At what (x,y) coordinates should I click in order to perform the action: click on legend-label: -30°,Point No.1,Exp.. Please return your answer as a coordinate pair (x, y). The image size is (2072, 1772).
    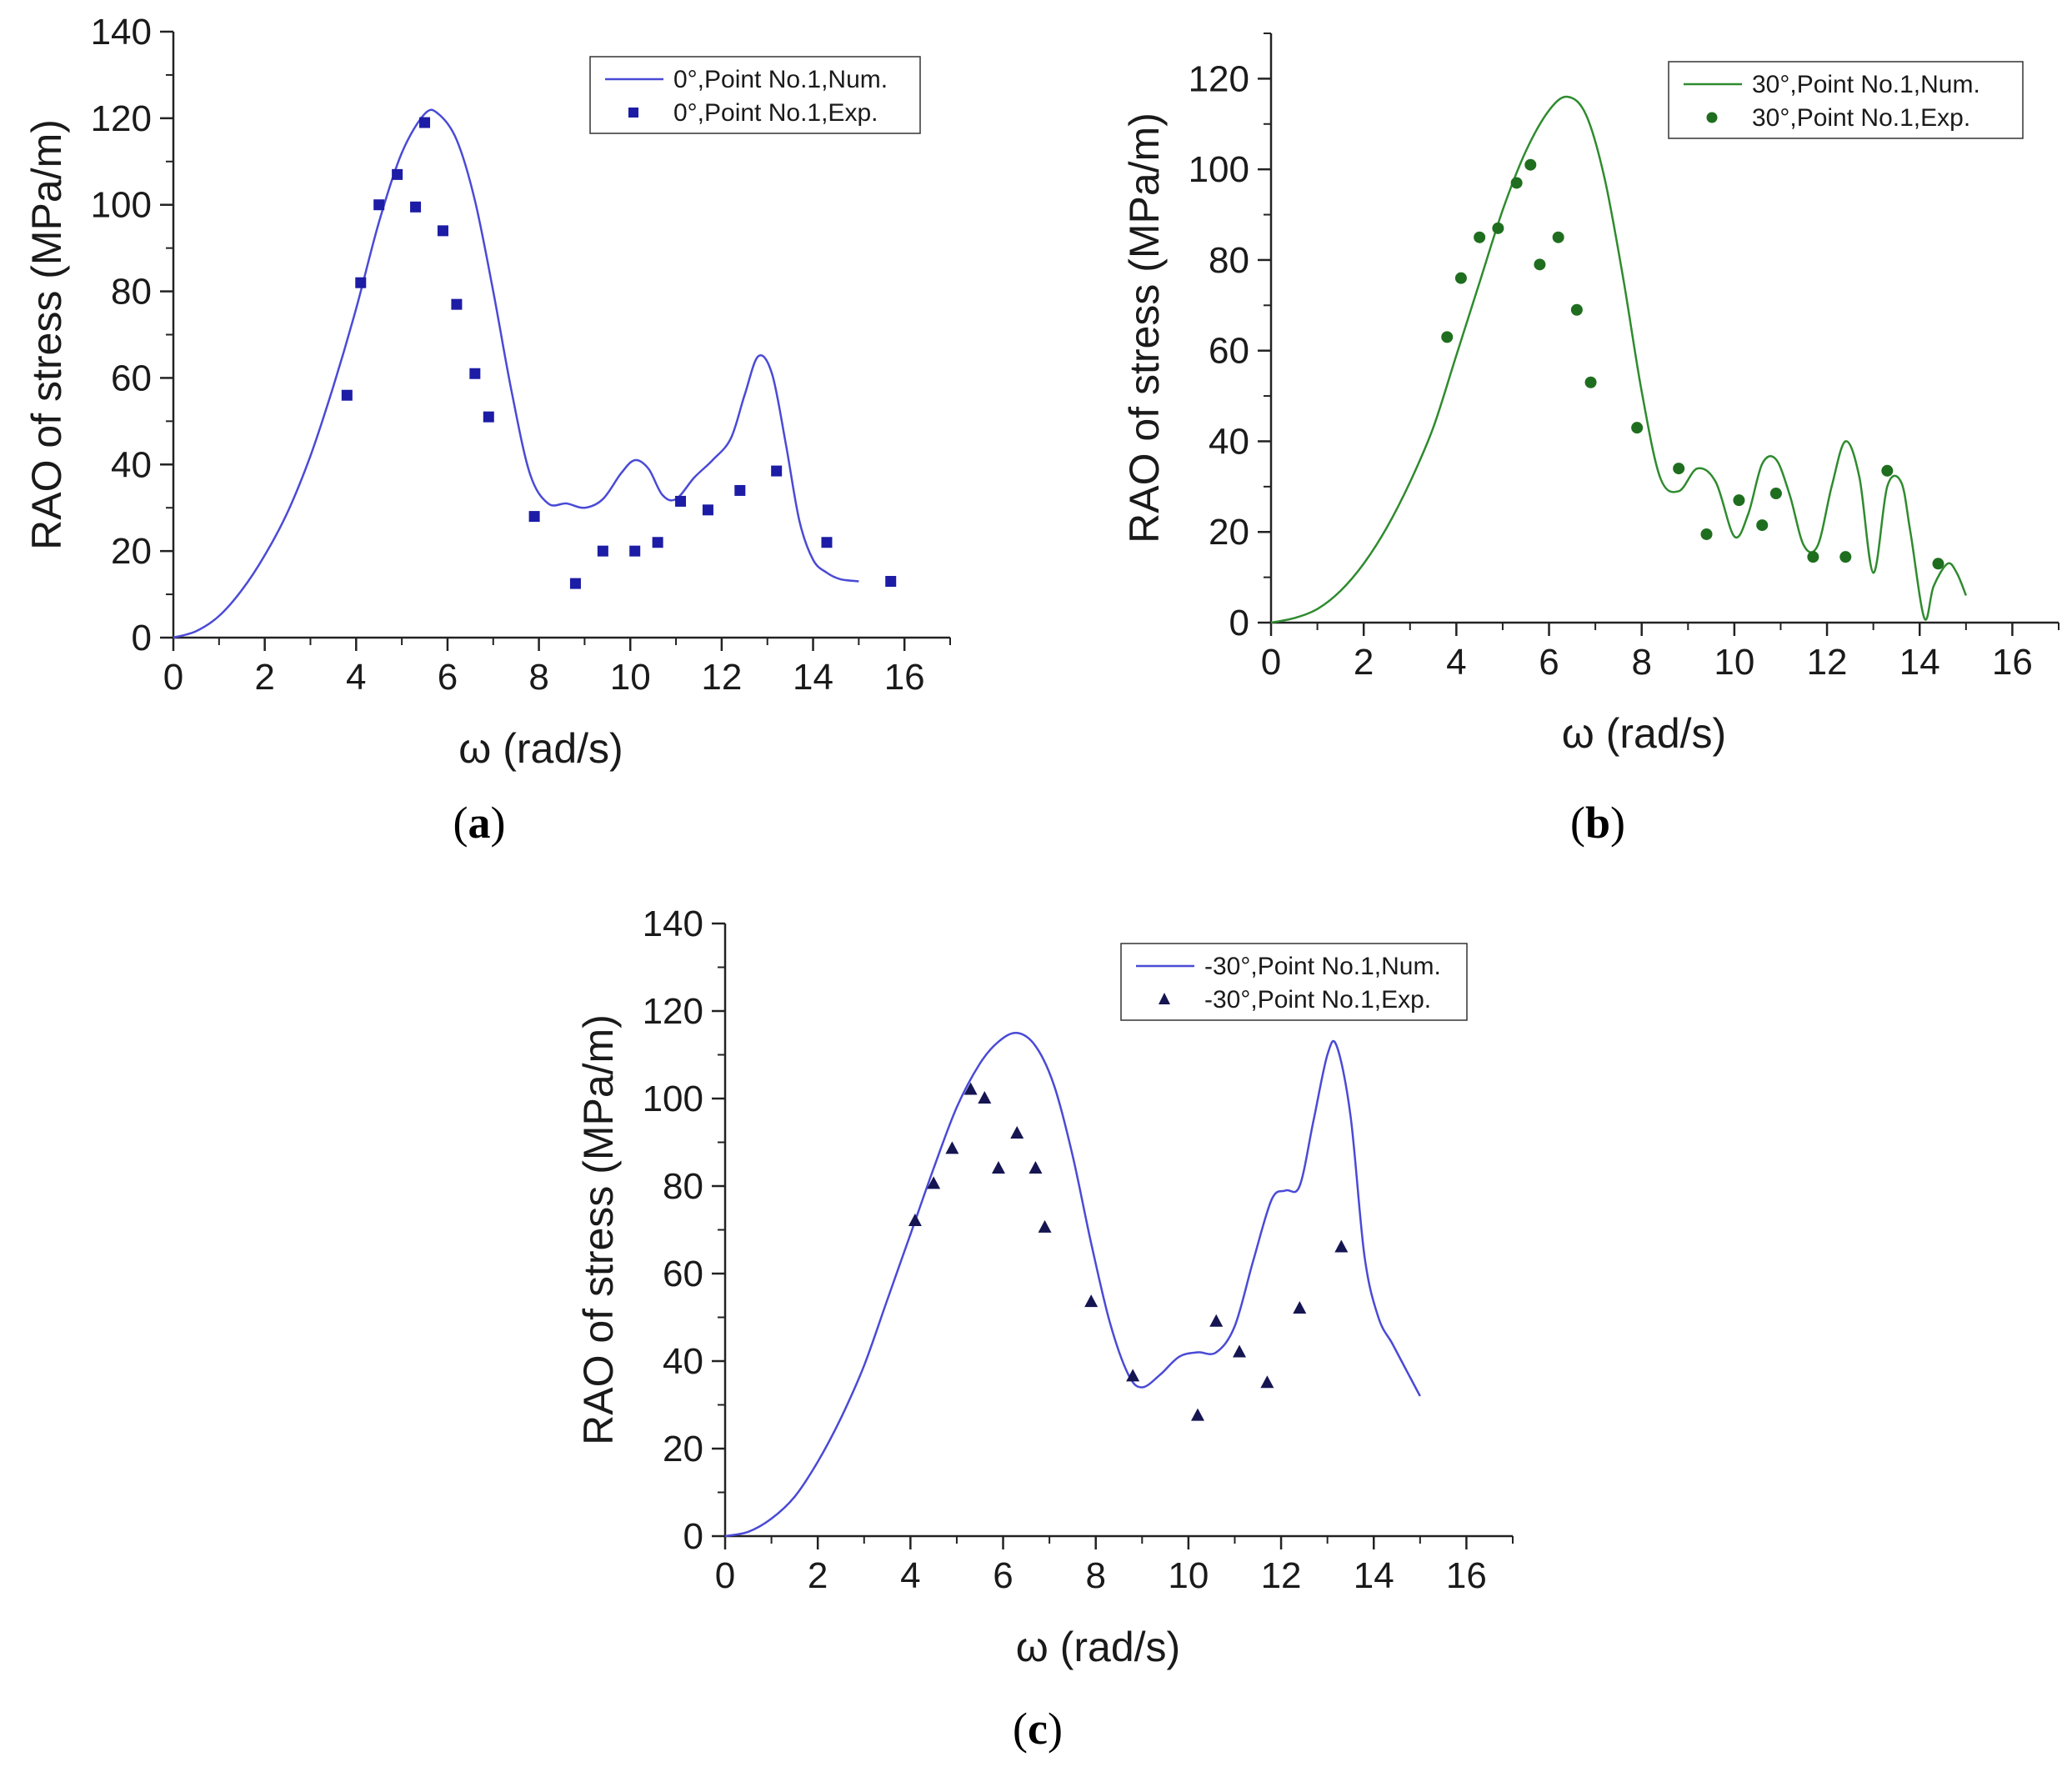
    Looking at the image, I should click on (1317, 1000).